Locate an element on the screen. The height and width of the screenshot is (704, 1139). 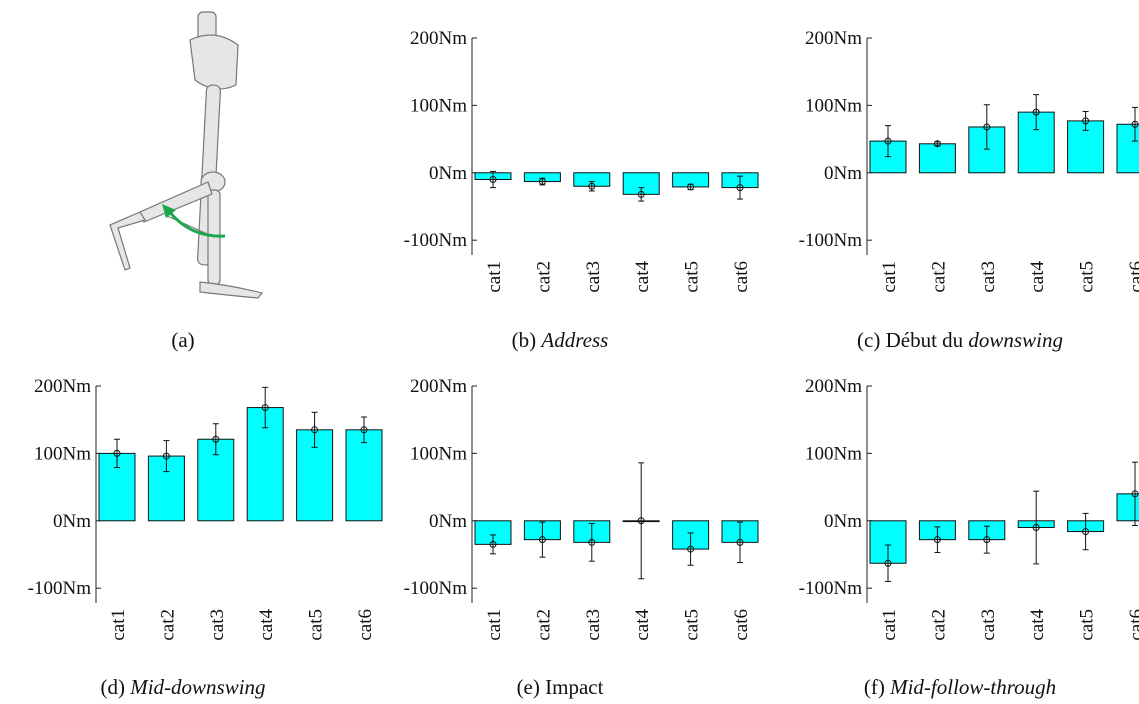
caption-title: Mid-follow-through is located at coordinates (972, 687).